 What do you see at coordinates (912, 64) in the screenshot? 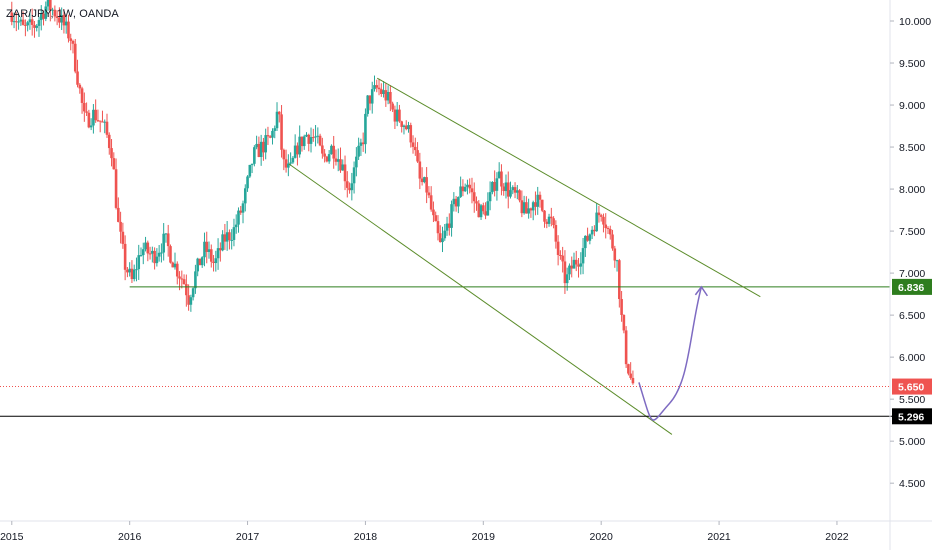
I see `y-tick-label: 9.500` at bounding box center [912, 64].